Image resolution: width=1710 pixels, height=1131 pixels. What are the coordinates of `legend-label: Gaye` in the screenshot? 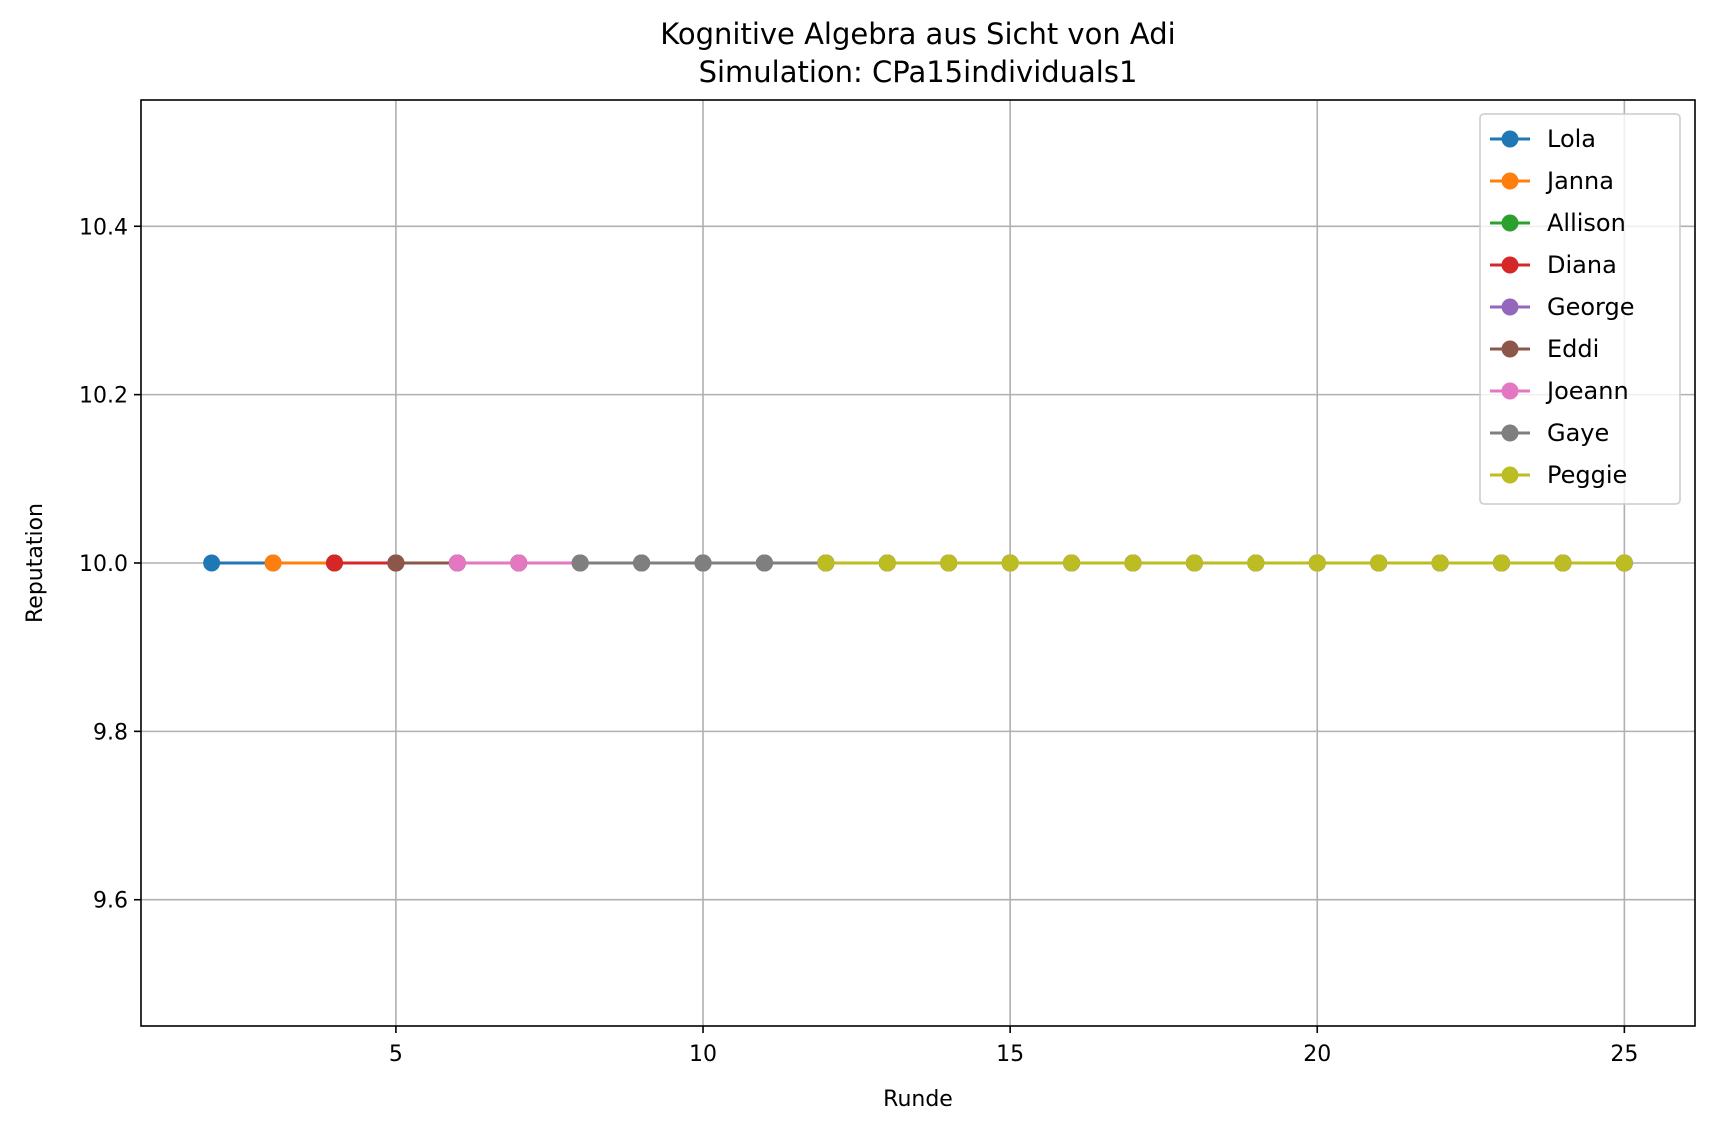 It's located at (1578, 433).